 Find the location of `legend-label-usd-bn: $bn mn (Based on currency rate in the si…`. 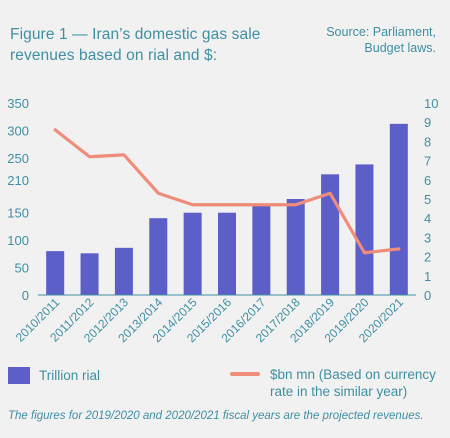

legend-label-usd-bn: $bn mn (Based on currency rate in the si… is located at coordinates (353, 383).